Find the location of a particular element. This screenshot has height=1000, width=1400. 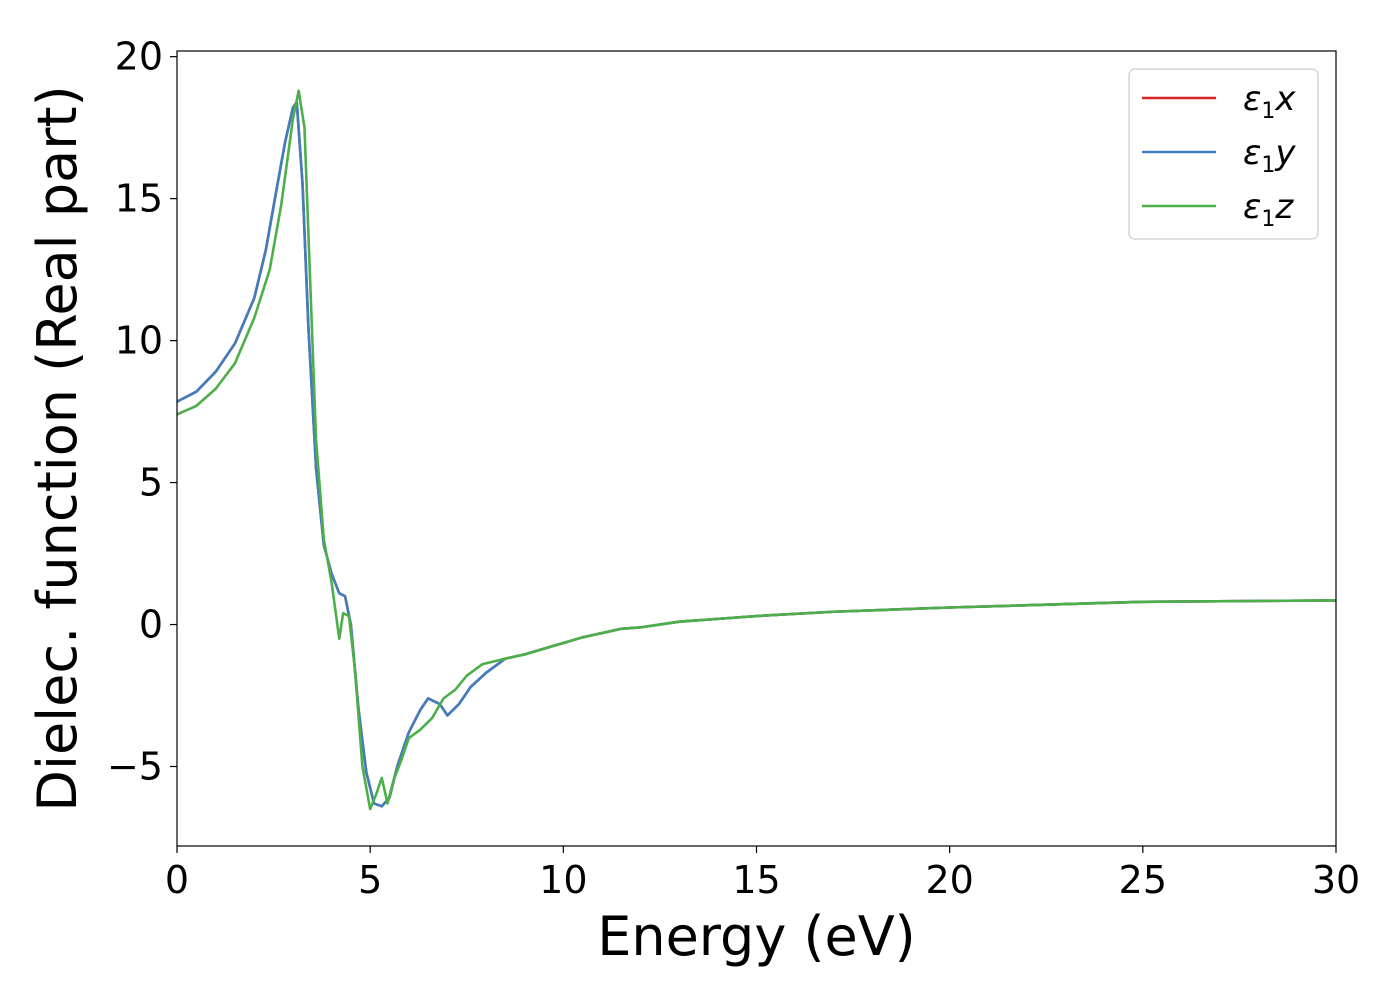

legend-label-z: ε1z is located at coordinates (1268, 209).